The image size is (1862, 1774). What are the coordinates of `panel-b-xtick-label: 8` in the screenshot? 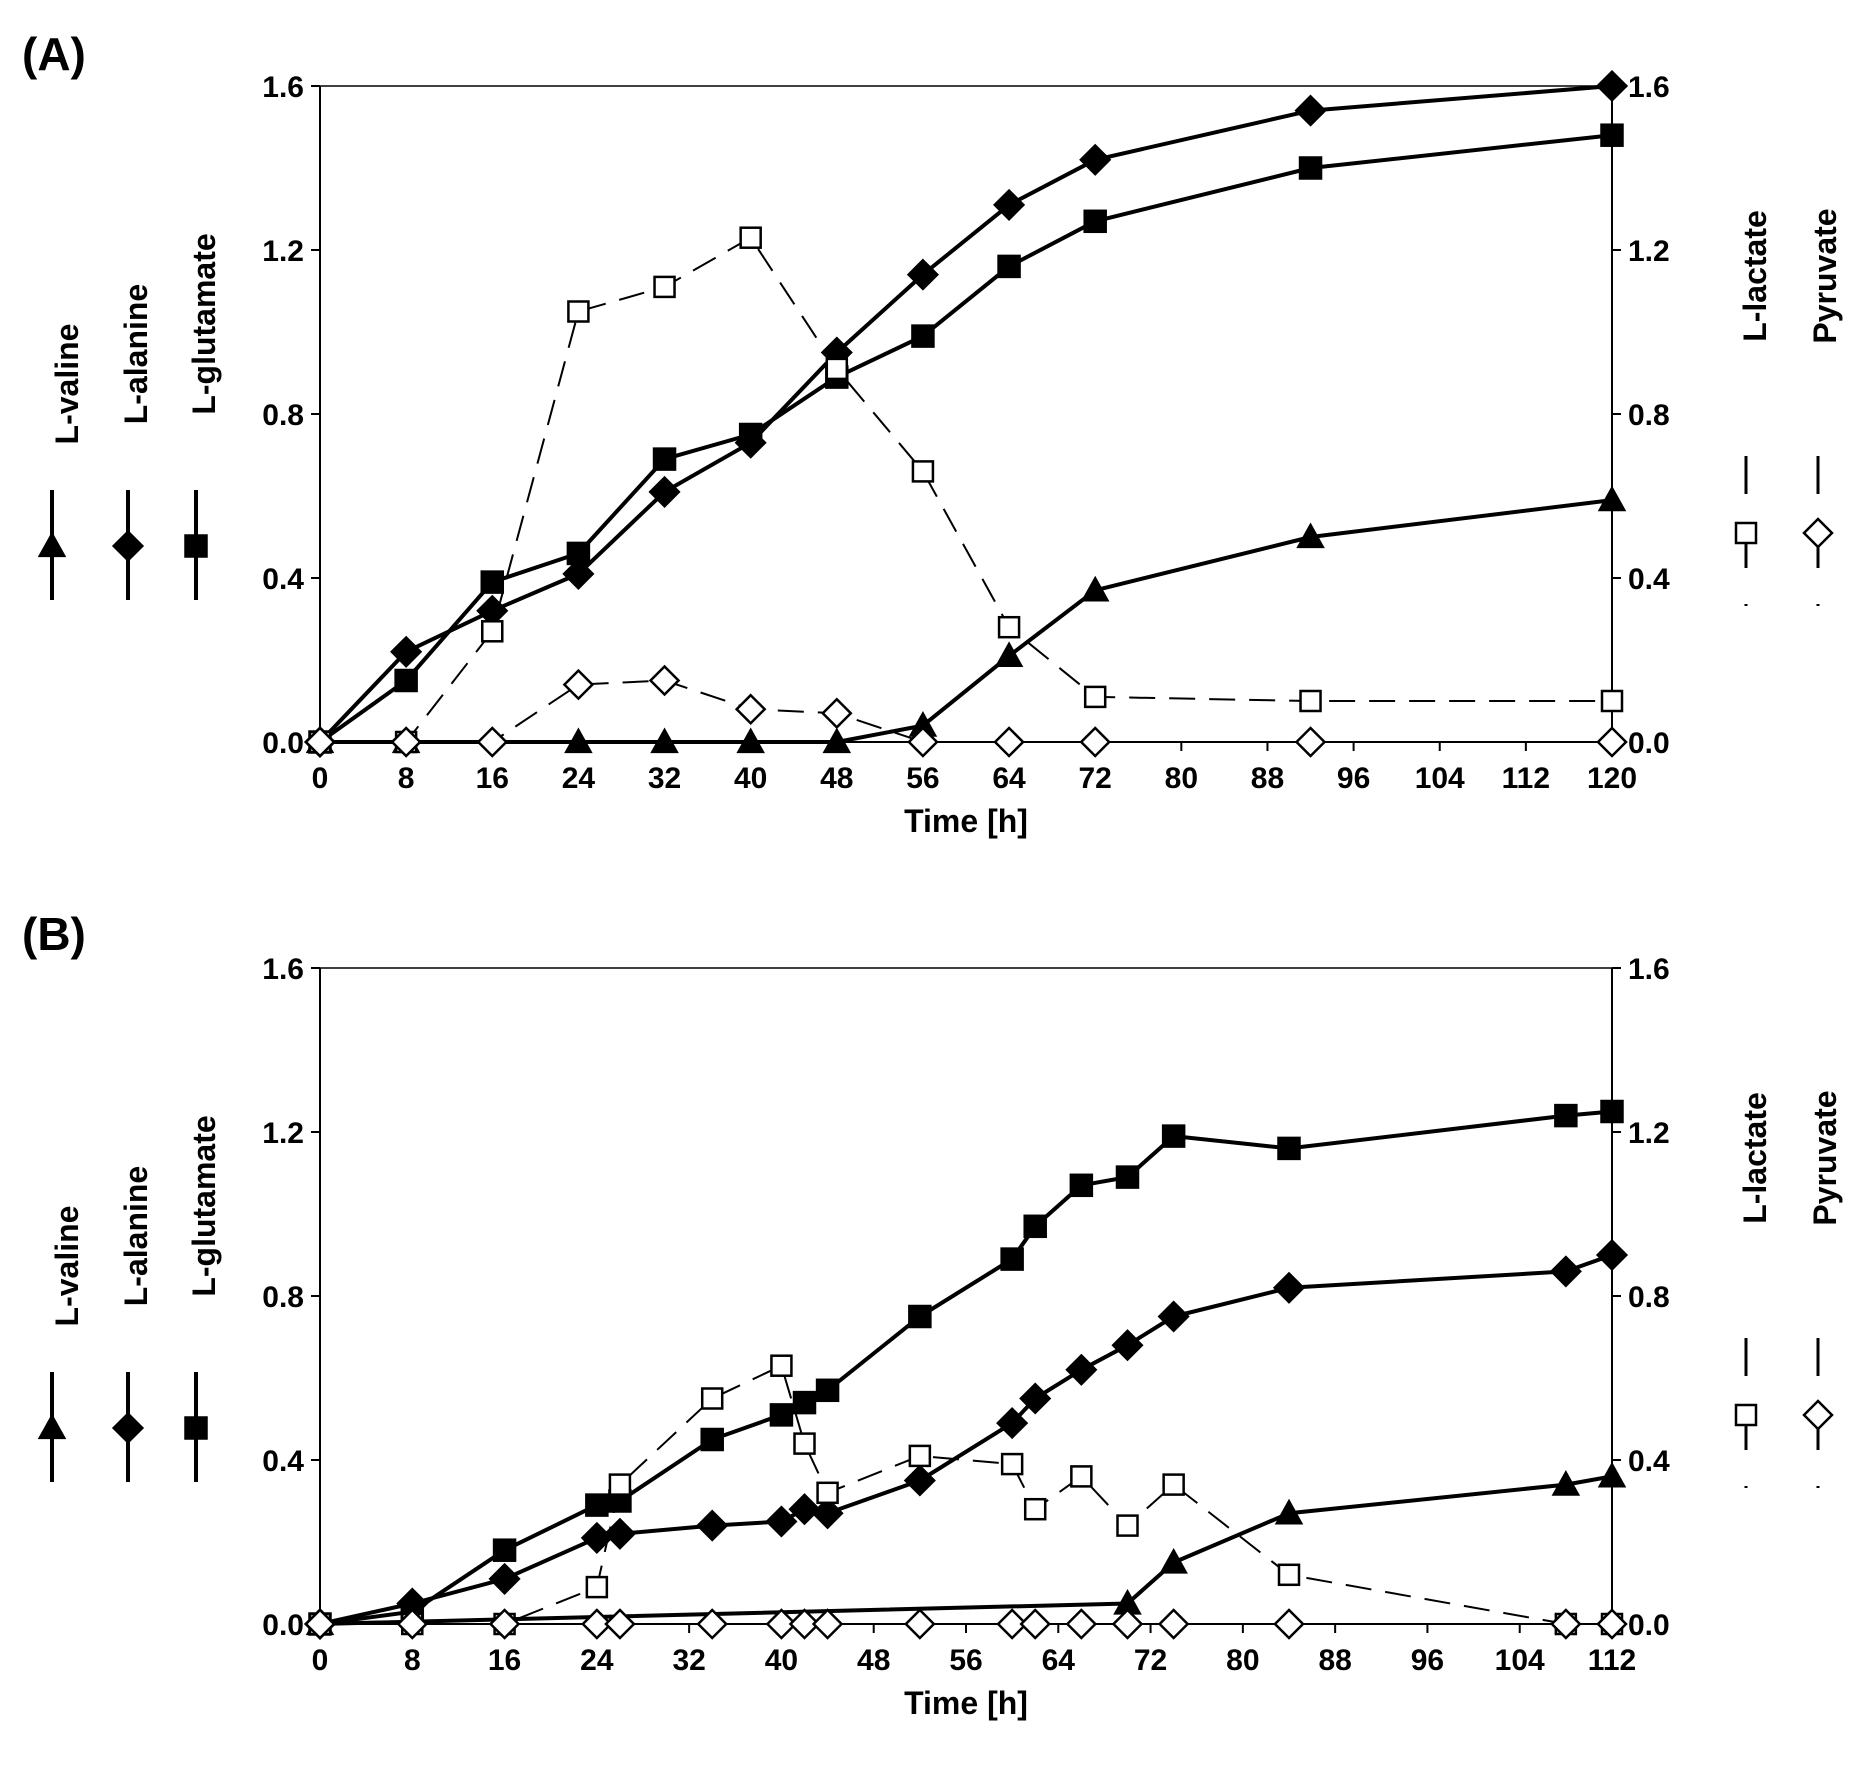 It's located at (412, 1660).